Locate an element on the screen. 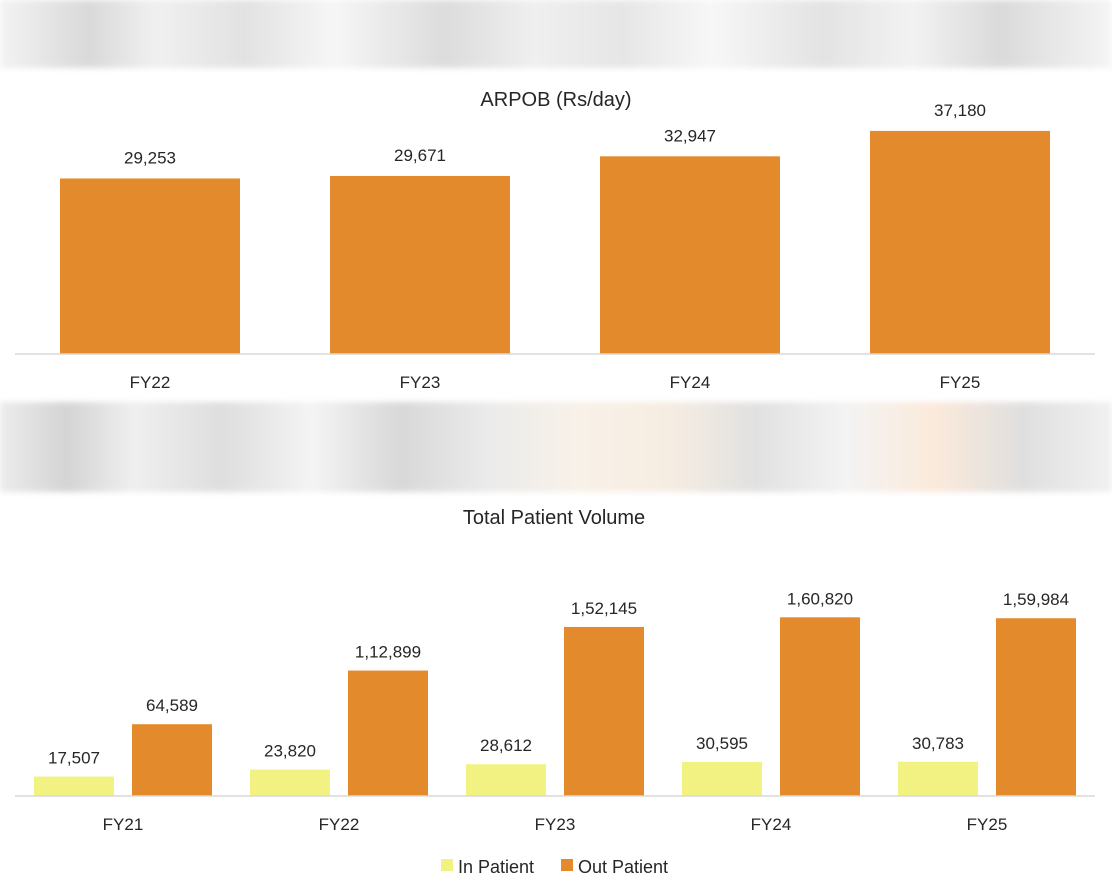 The width and height of the screenshot is (1112, 881). bar-out-patient-fy23 is located at coordinates (604, 711).